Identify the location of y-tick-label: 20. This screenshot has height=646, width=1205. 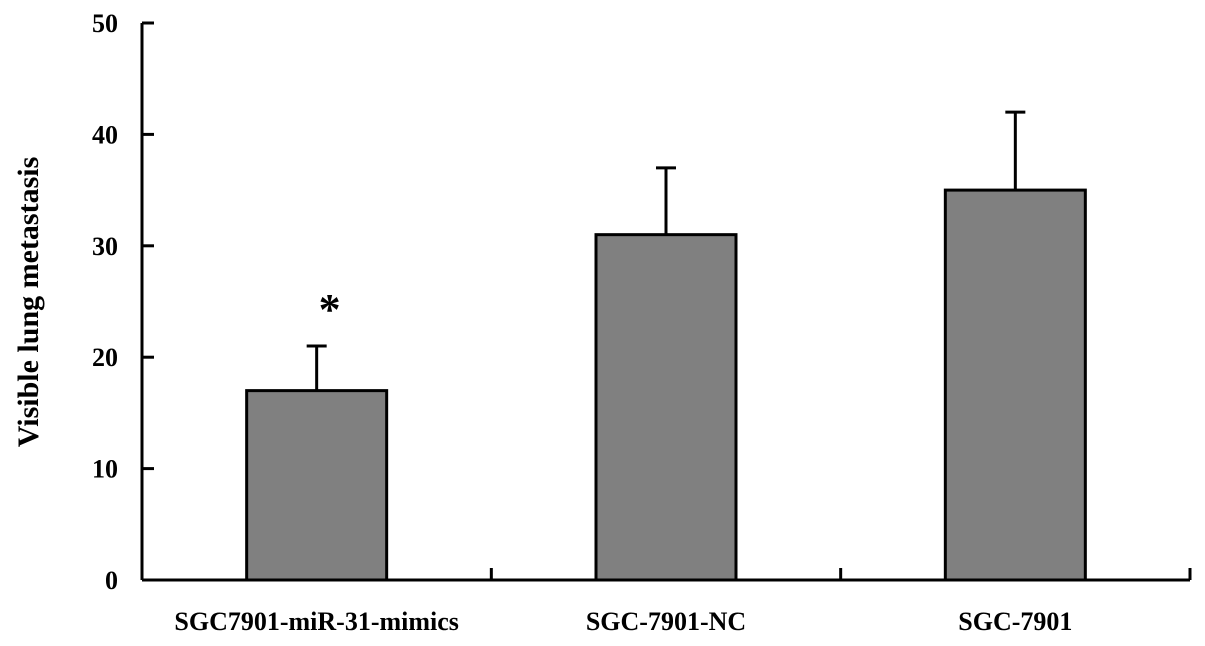
(105, 357).